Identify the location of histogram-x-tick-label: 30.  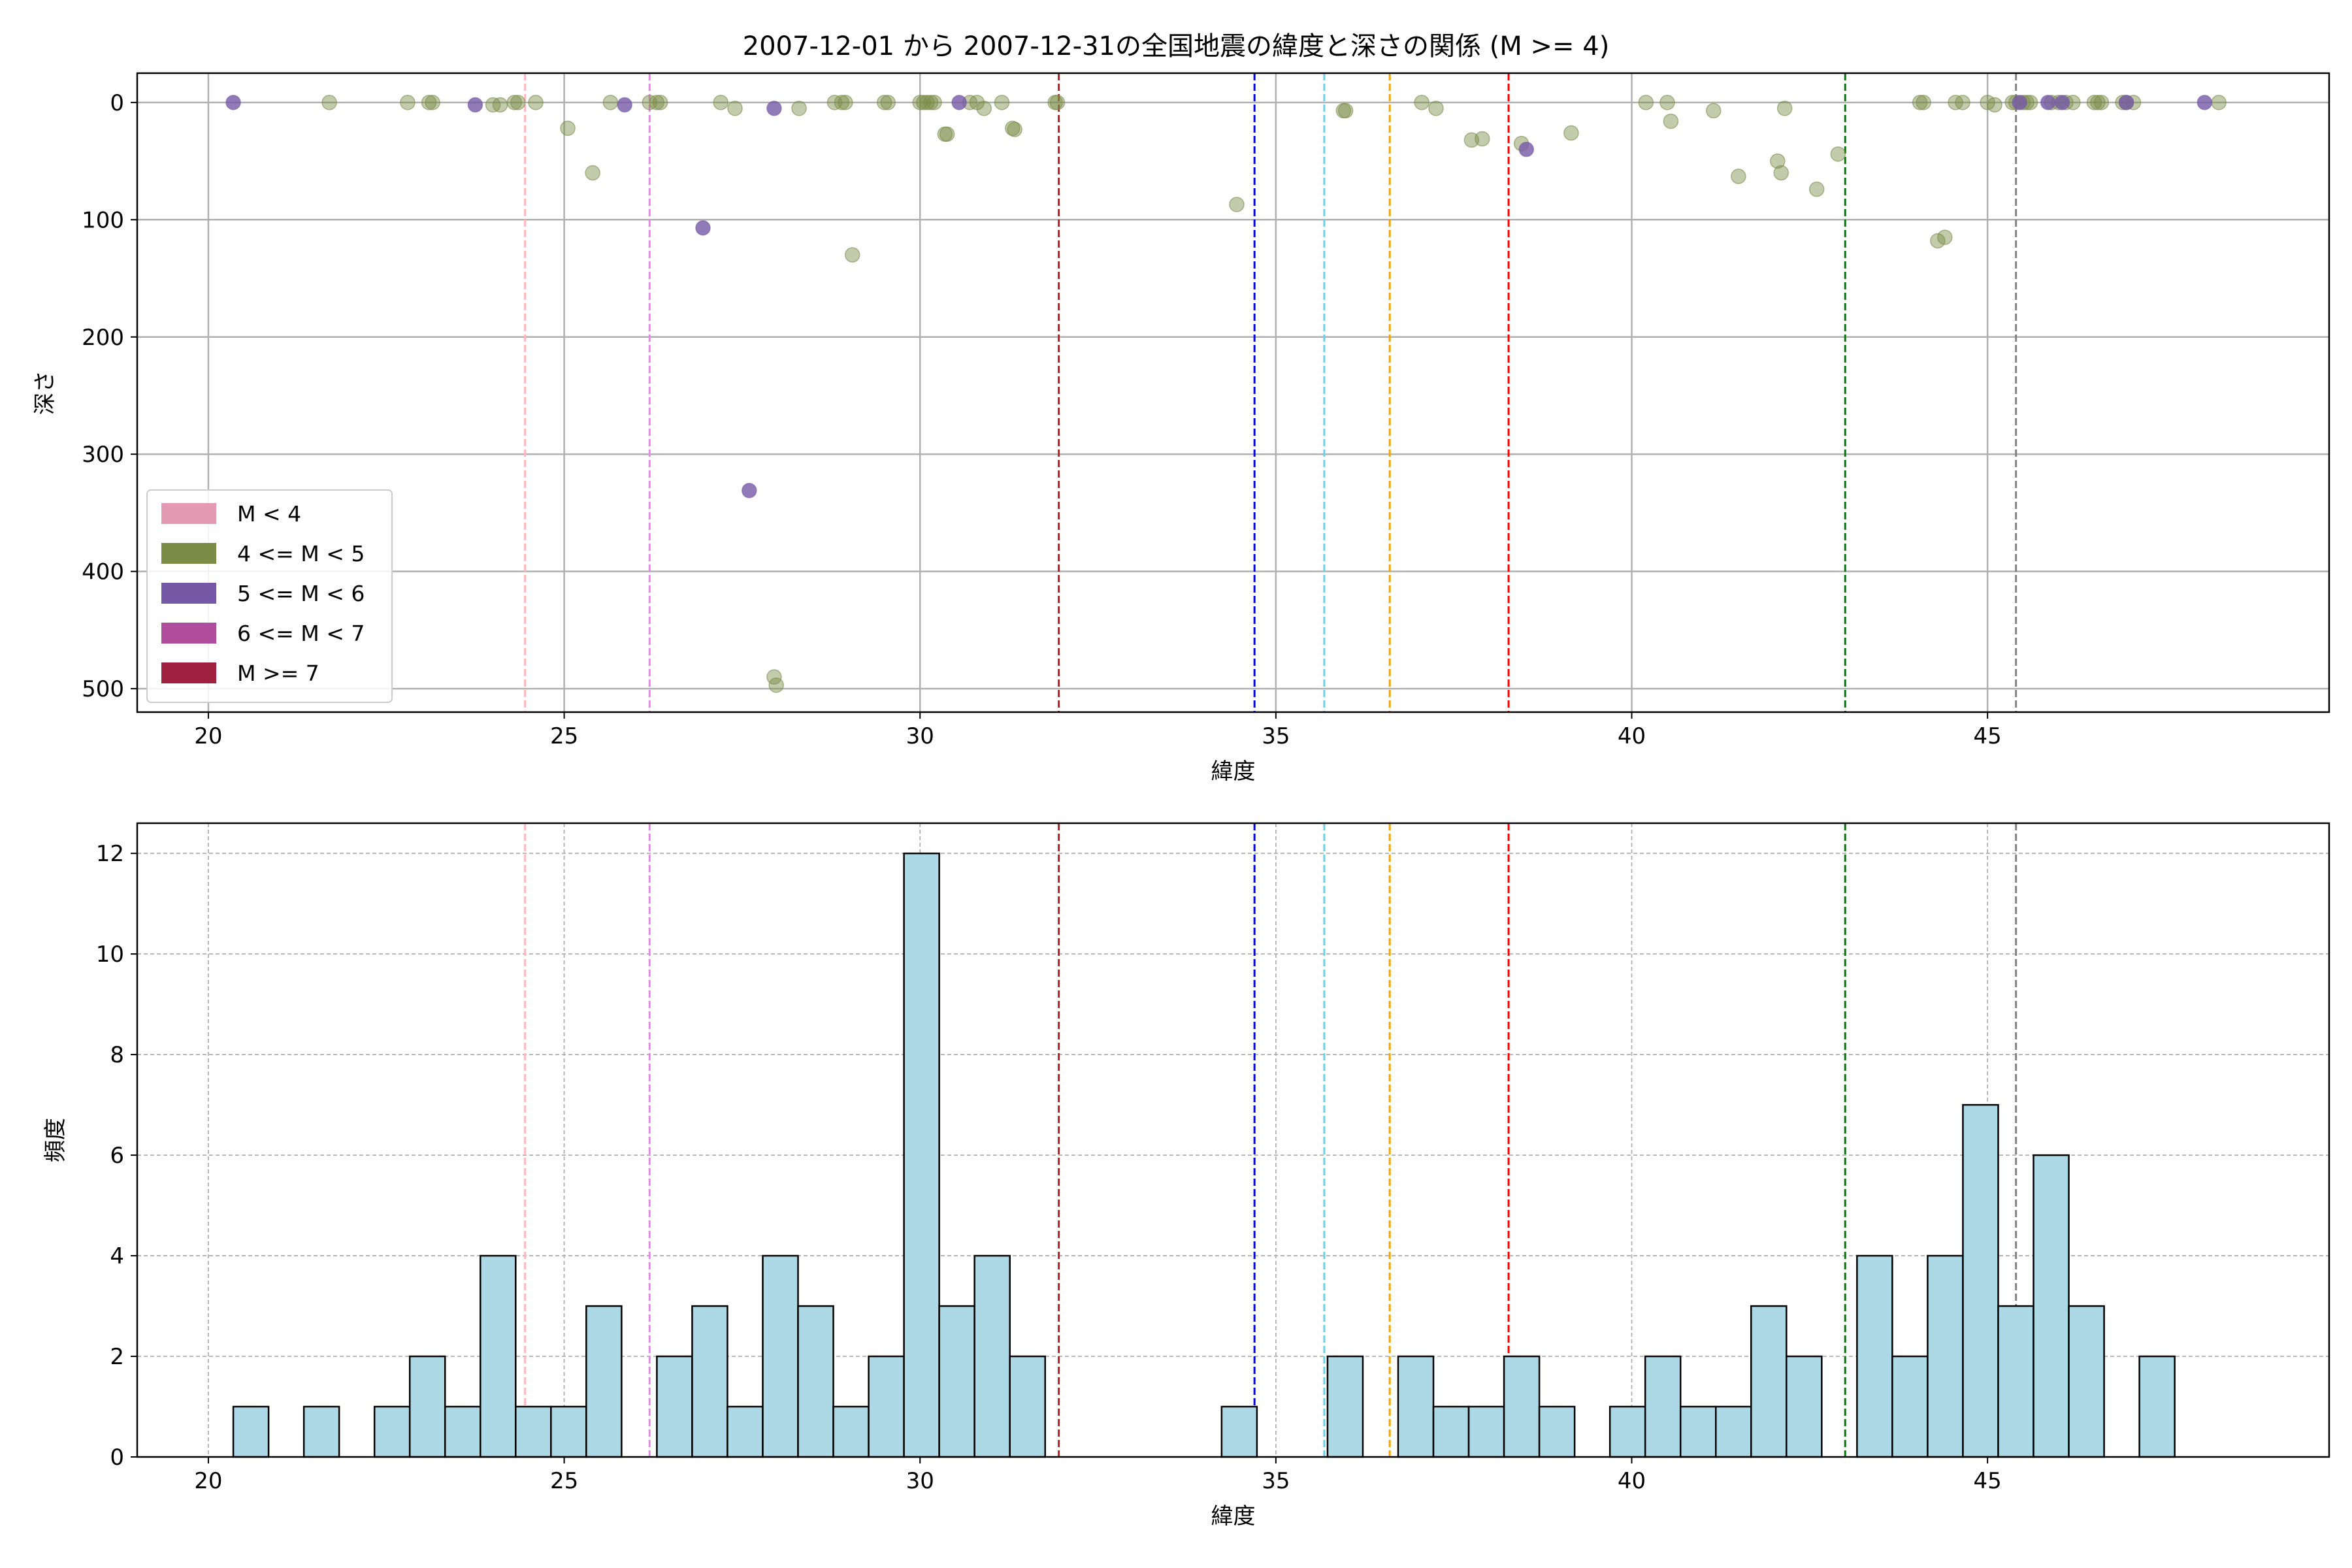
(920, 1481).